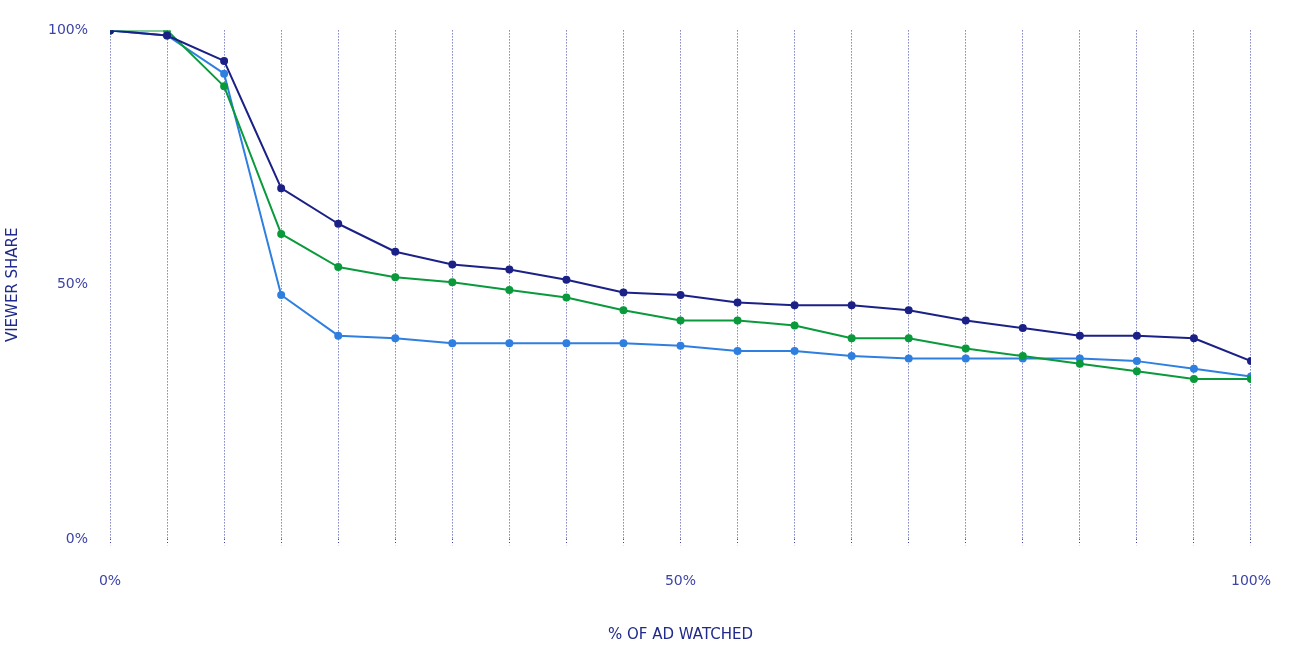  What do you see at coordinates (11, 285) in the screenshot?
I see `y-axis-title: VIEWER SHARE` at bounding box center [11, 285].